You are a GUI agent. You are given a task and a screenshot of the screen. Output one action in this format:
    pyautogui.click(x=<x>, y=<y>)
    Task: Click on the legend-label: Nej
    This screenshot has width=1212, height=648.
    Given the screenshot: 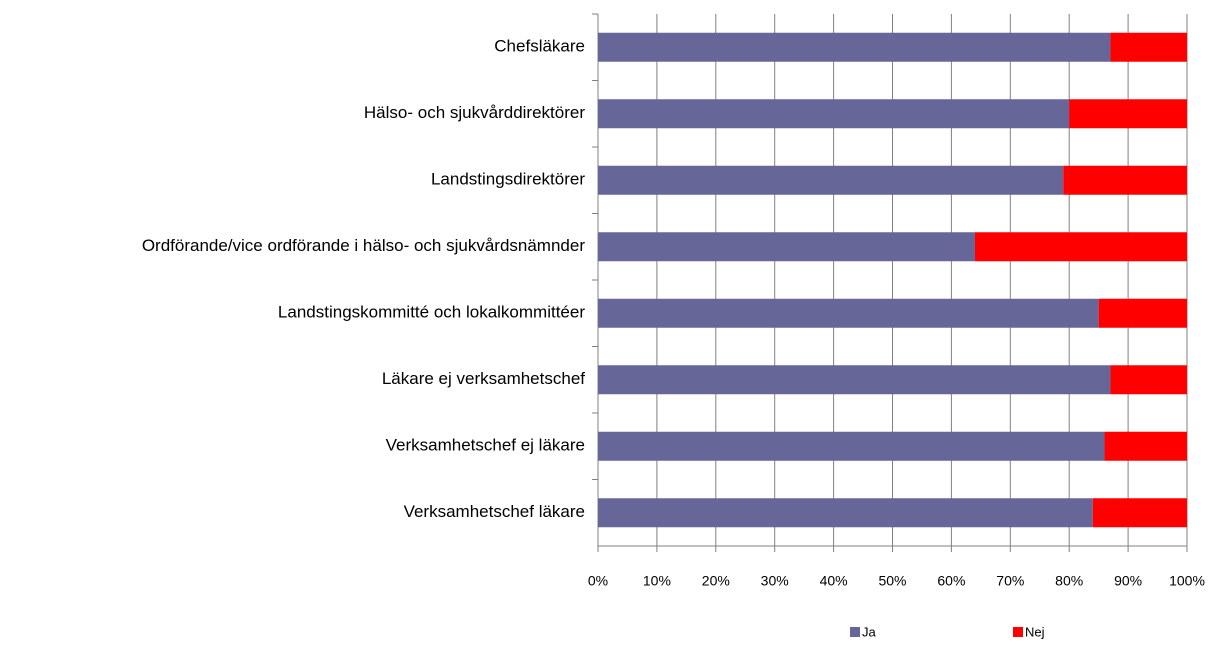 What is the action you would take?
    pyautogui.click(x=1035, y=631)
    